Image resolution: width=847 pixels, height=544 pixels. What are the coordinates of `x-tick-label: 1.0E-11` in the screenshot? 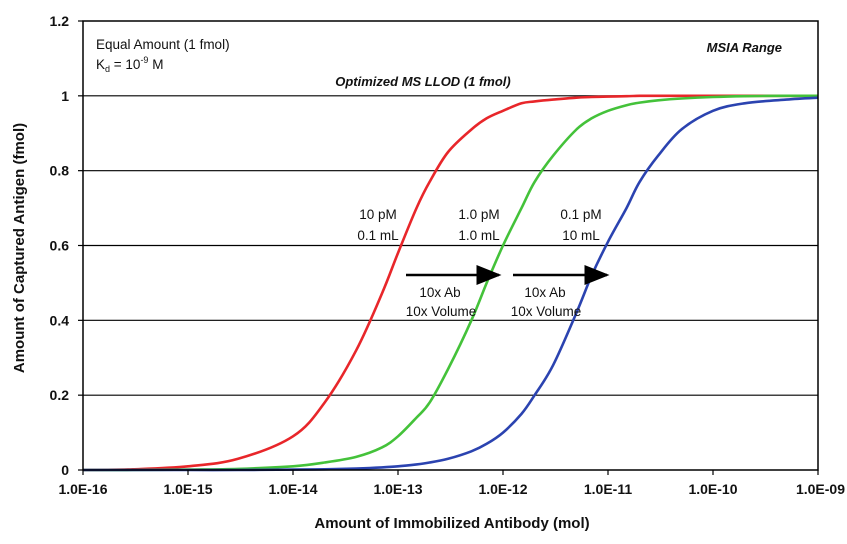 It's located at (608, 489).